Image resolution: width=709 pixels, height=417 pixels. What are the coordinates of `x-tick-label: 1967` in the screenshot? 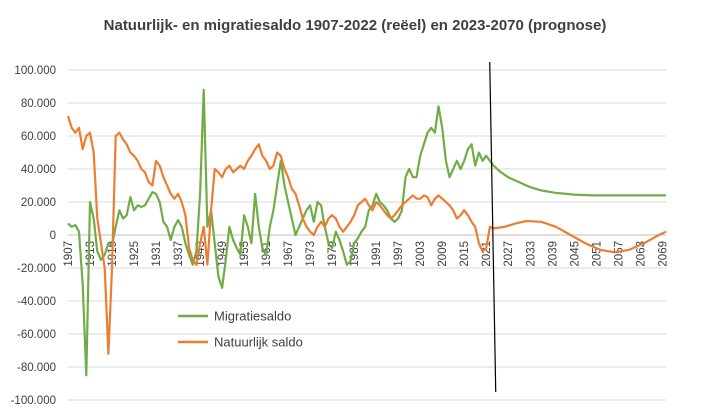 It's located at (289, 254).